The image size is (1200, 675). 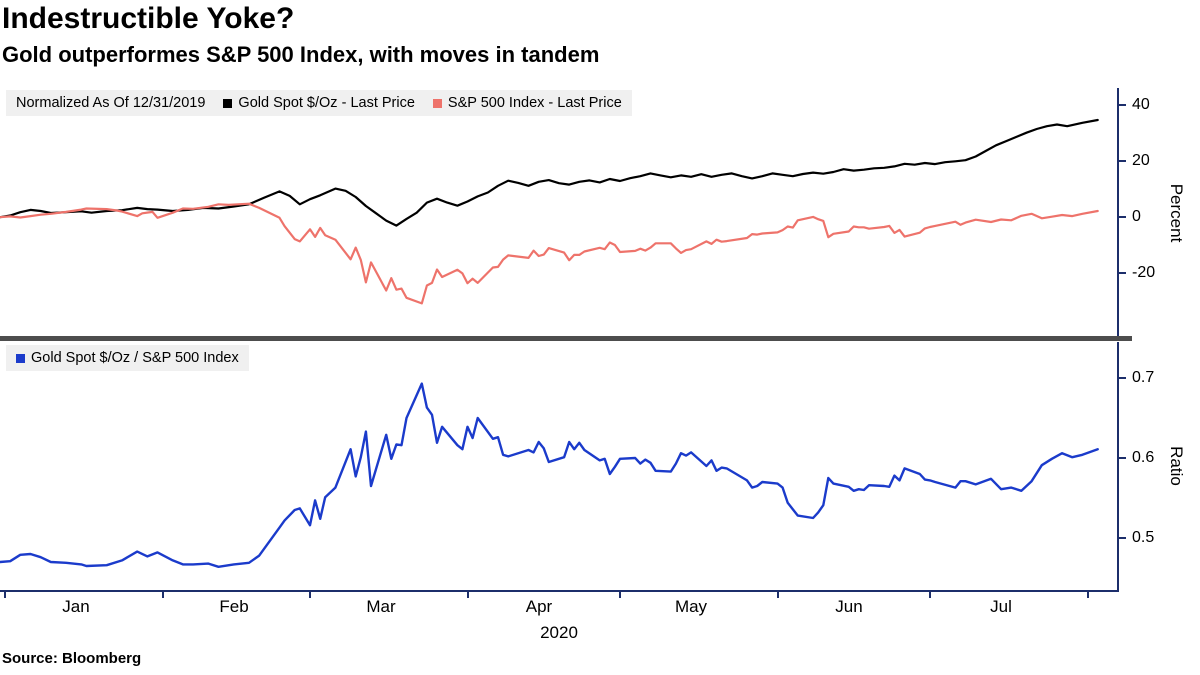 I want to click on gold-series-label: Gold Spot $/Oz - Last Price, so click(x=326, y=103).